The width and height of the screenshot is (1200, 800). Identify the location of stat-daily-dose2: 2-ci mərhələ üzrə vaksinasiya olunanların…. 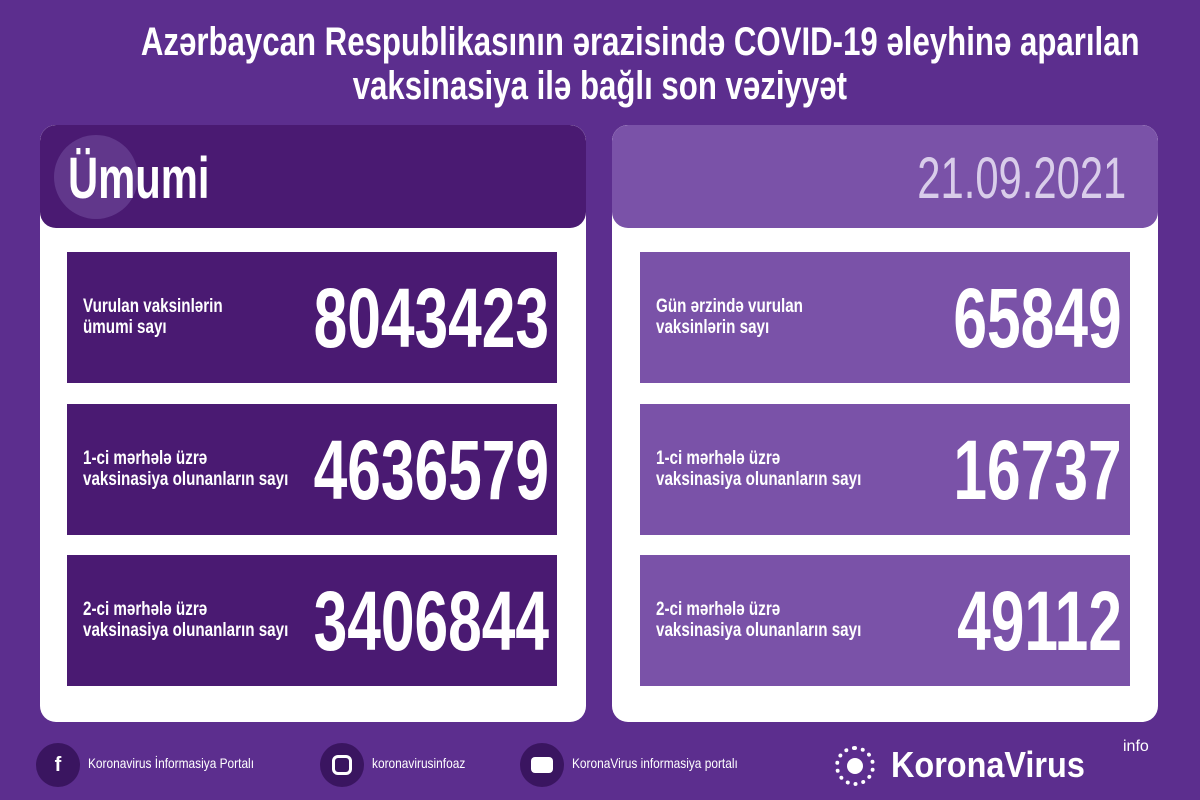
(885, 620).